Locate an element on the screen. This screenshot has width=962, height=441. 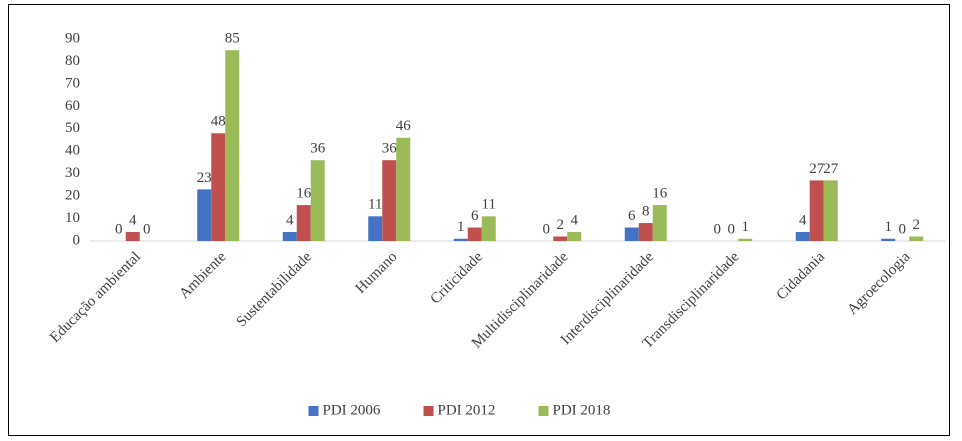
y-tick-label: 70 is located at coordinates (72, 83).